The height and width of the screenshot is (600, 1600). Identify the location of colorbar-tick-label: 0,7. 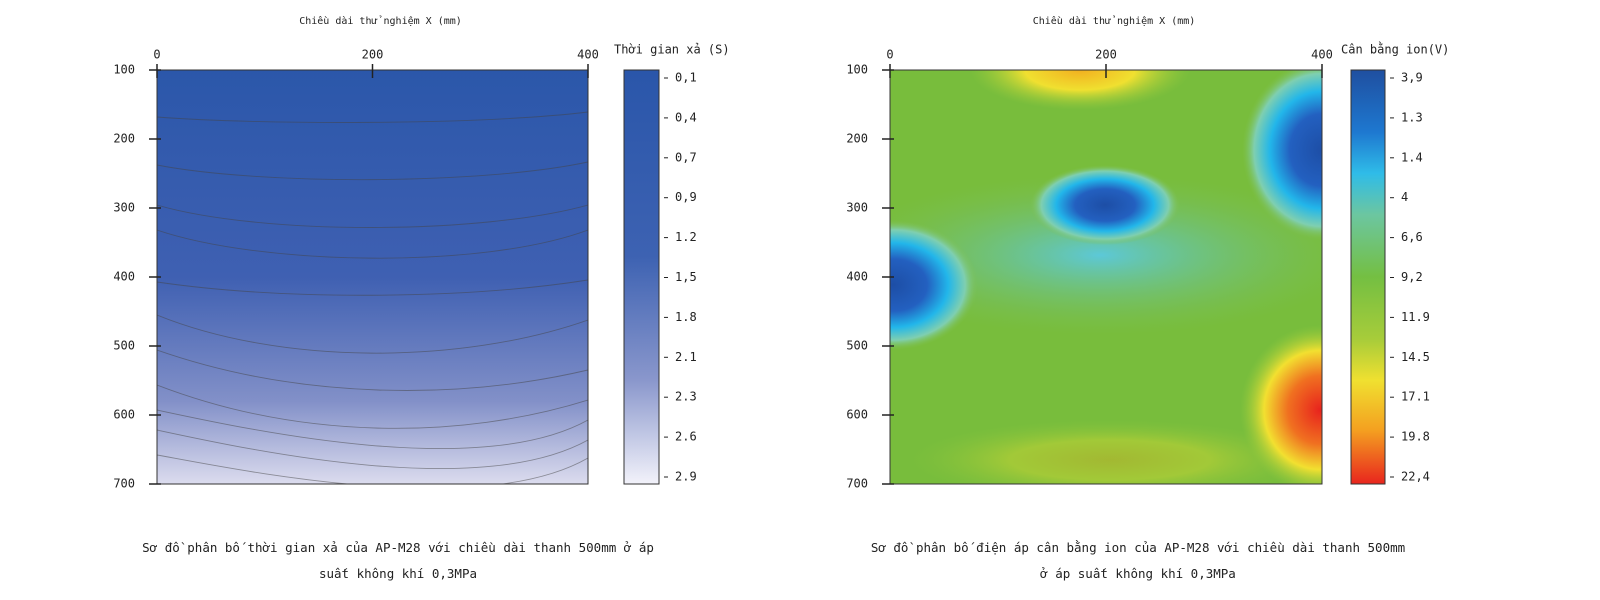
(686, 157).